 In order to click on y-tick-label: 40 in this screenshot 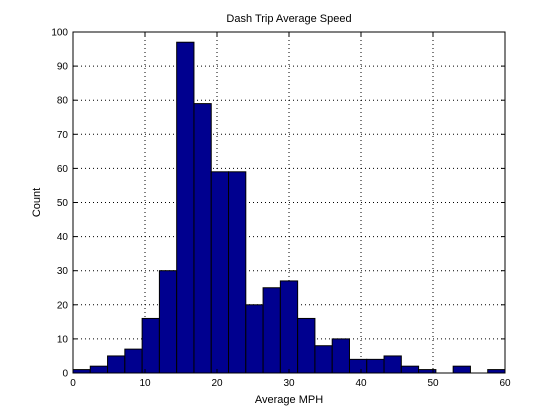, I will do `click(63, 237)`.